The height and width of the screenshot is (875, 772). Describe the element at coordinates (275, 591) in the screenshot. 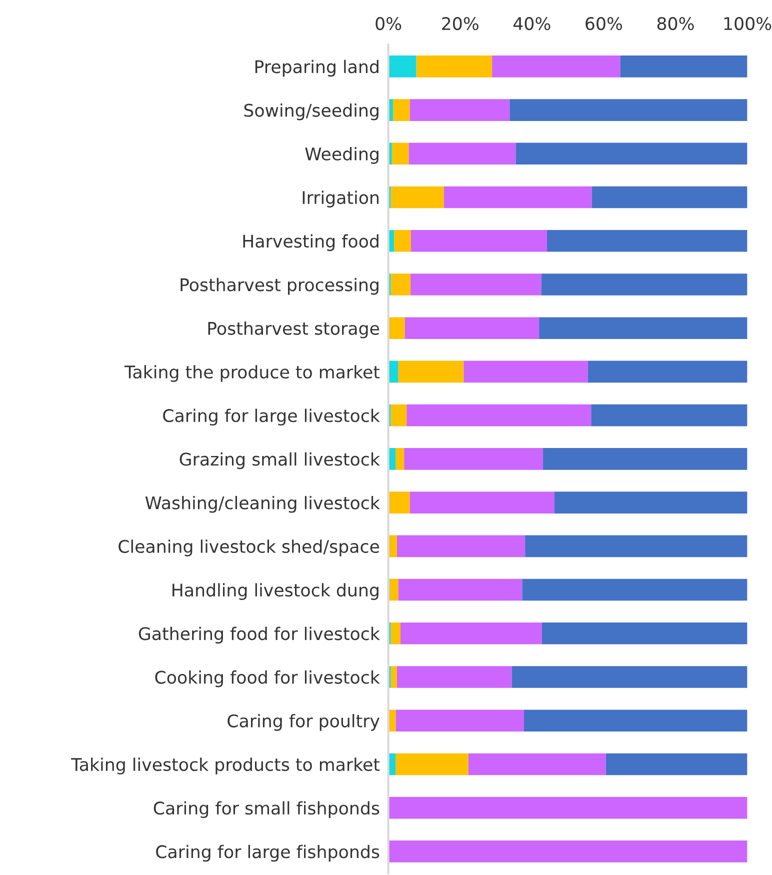

I see `y-tick-label: Handling livestock dung` at that location.